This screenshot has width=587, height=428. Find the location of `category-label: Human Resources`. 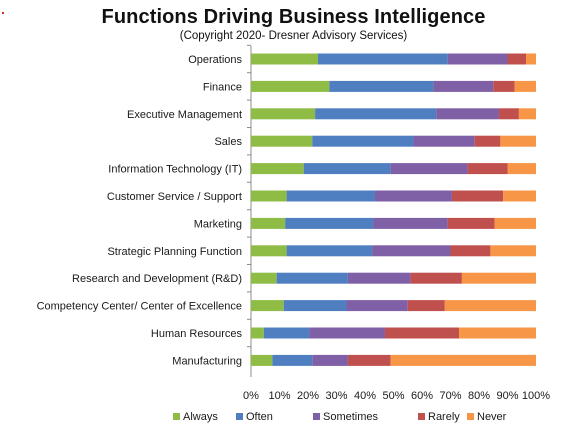

category-label: Human Resources is located at coordinates (197, 334).